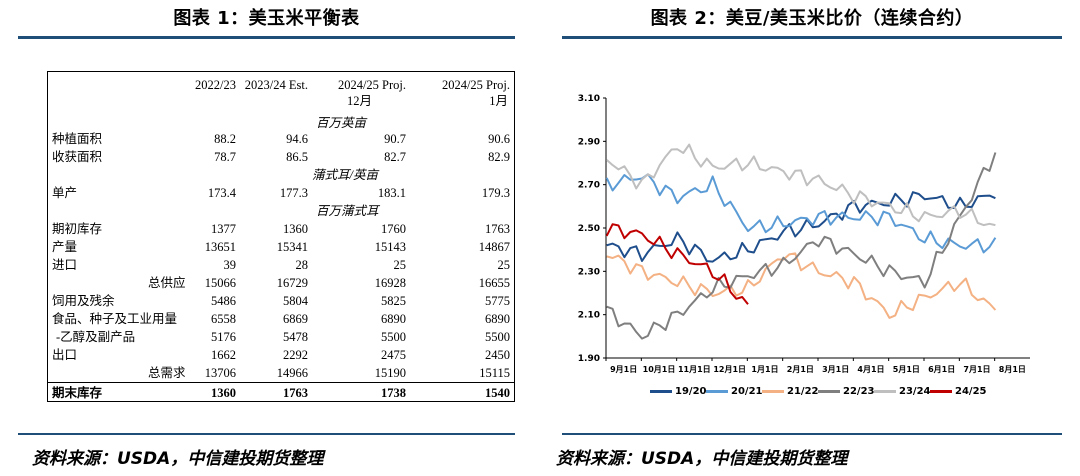 The width and height of the screenshot is (1080, 476). What do you see at coordinates (499, 157) in the screenshot?
I see `cell: 82.9` at bounding box center [499, 157].